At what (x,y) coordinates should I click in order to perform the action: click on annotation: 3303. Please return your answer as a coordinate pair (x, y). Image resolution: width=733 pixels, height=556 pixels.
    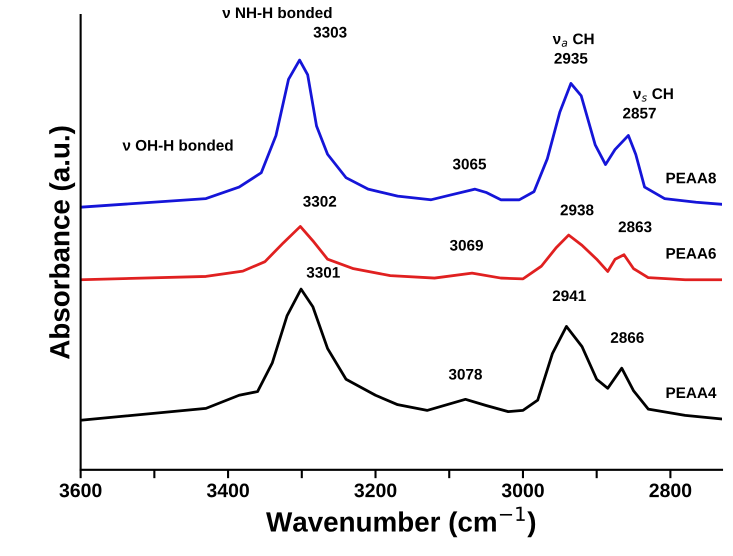
    Looking at the image, I should click on (330, 32).